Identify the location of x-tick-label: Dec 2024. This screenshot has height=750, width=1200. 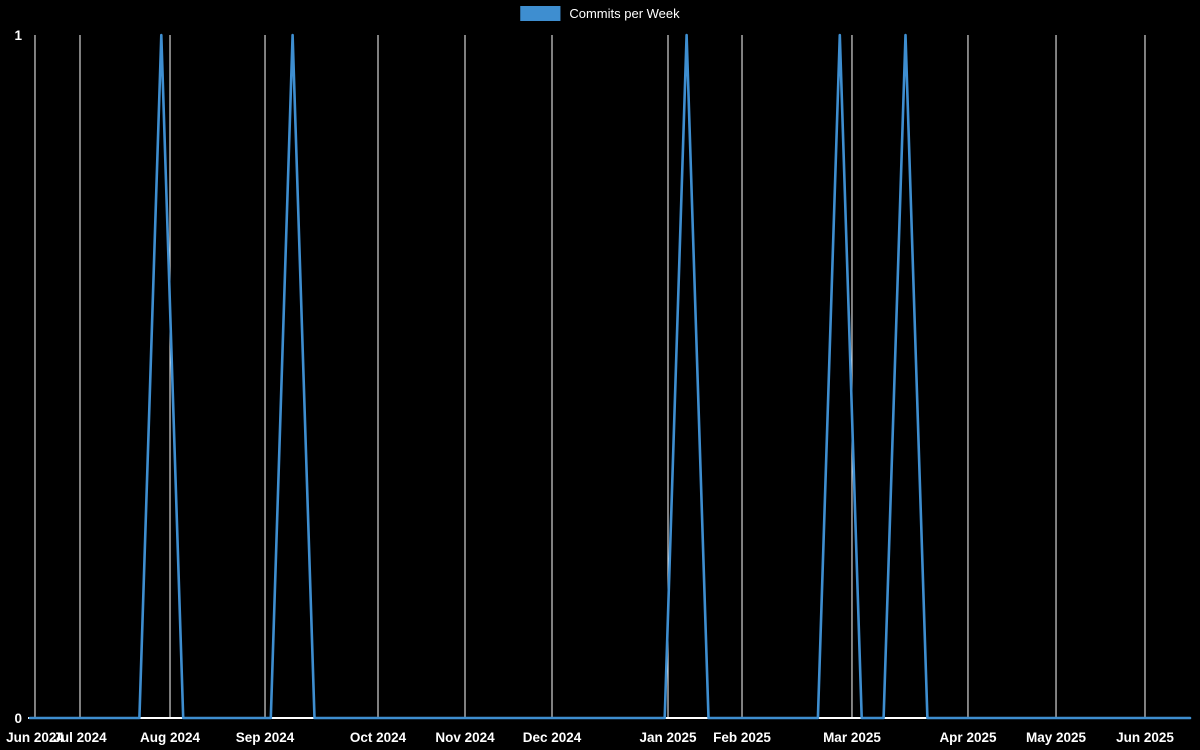
(552, 737).